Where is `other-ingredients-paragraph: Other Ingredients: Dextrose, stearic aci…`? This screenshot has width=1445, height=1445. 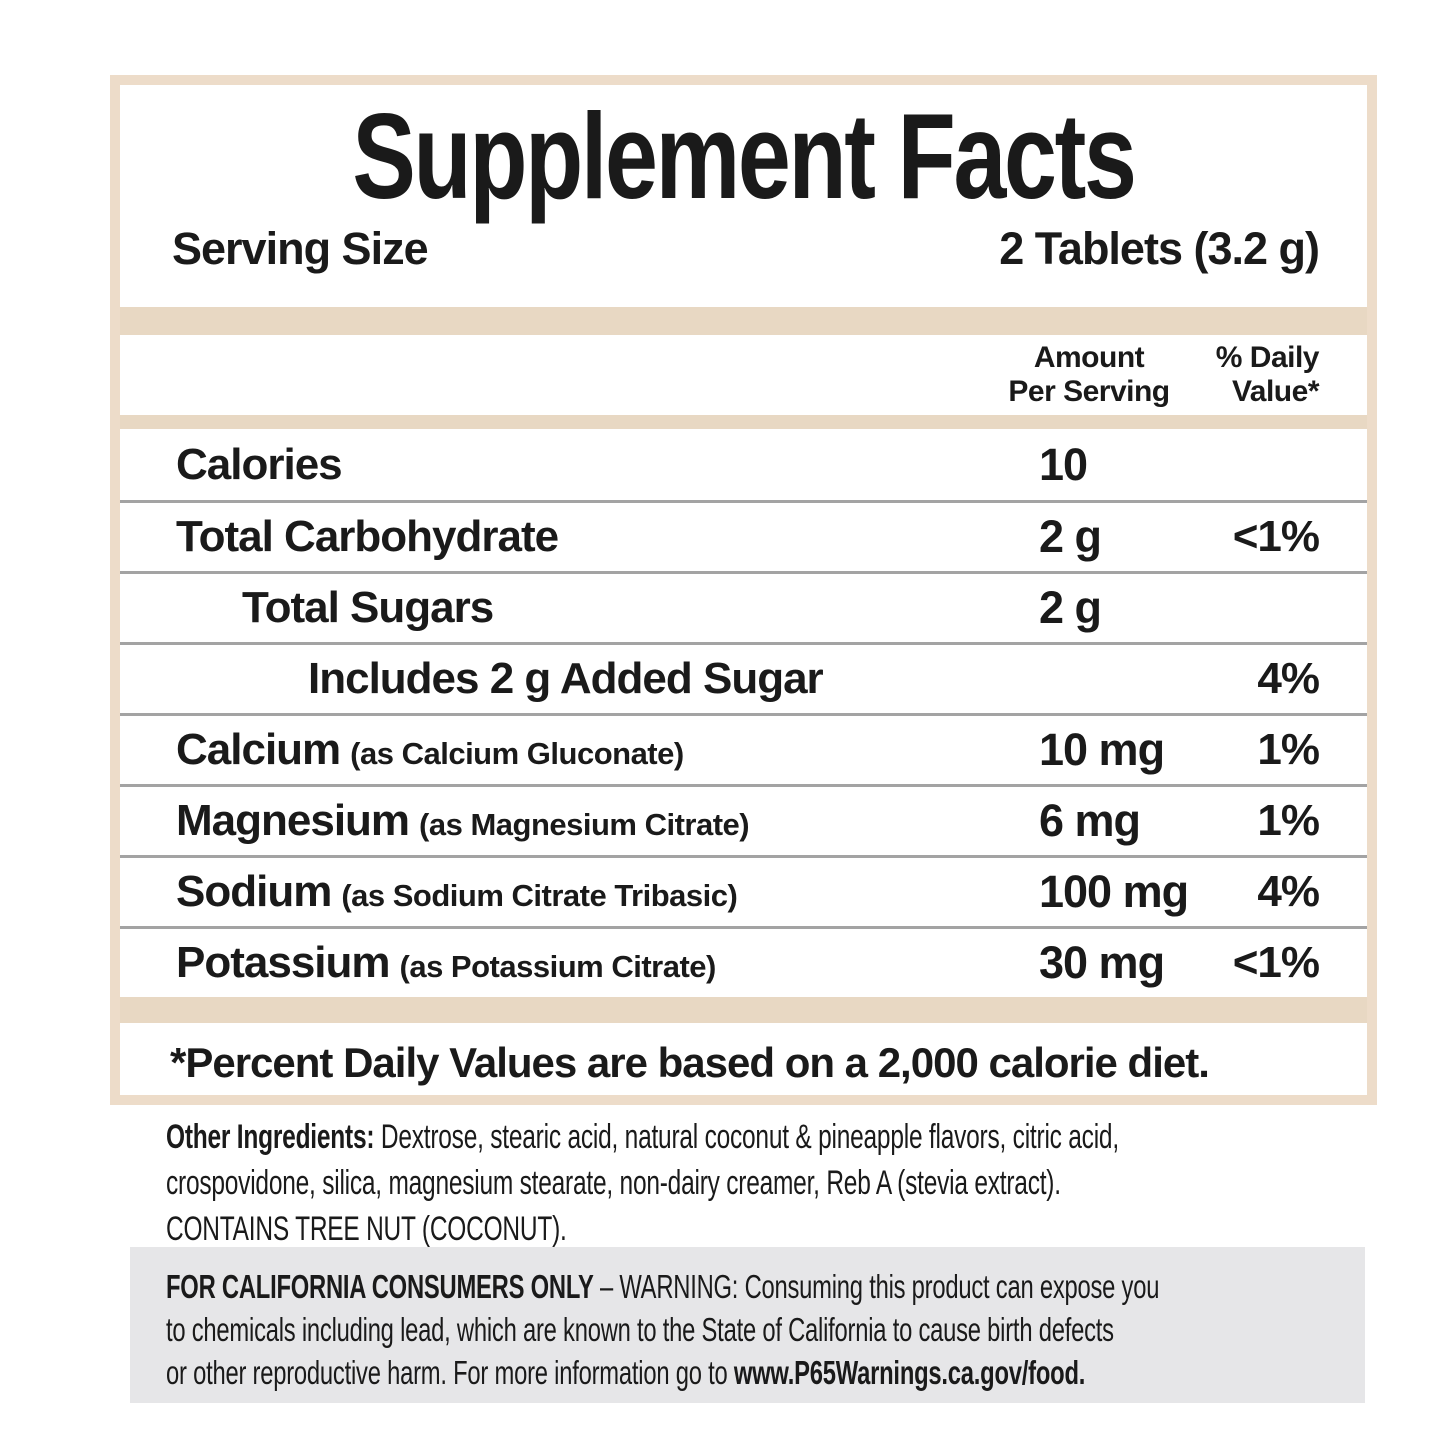
other-ingredients-paragraph: Other Ingredients: Dextrose, stearic aci… is located at coordinates (642, 1183).